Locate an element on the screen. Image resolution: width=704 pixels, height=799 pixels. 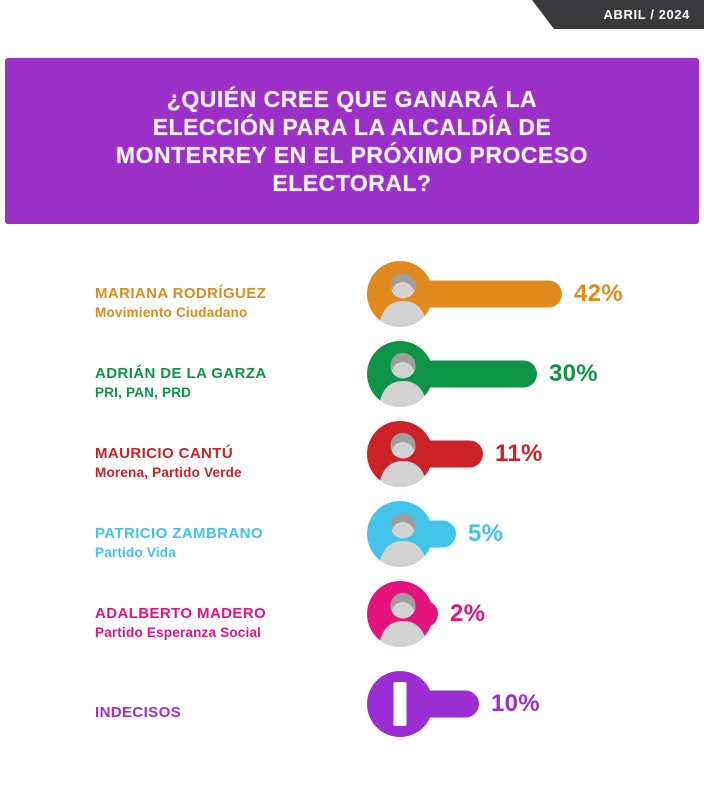
percentage-label: 42% is located at coordinates (598, 293).